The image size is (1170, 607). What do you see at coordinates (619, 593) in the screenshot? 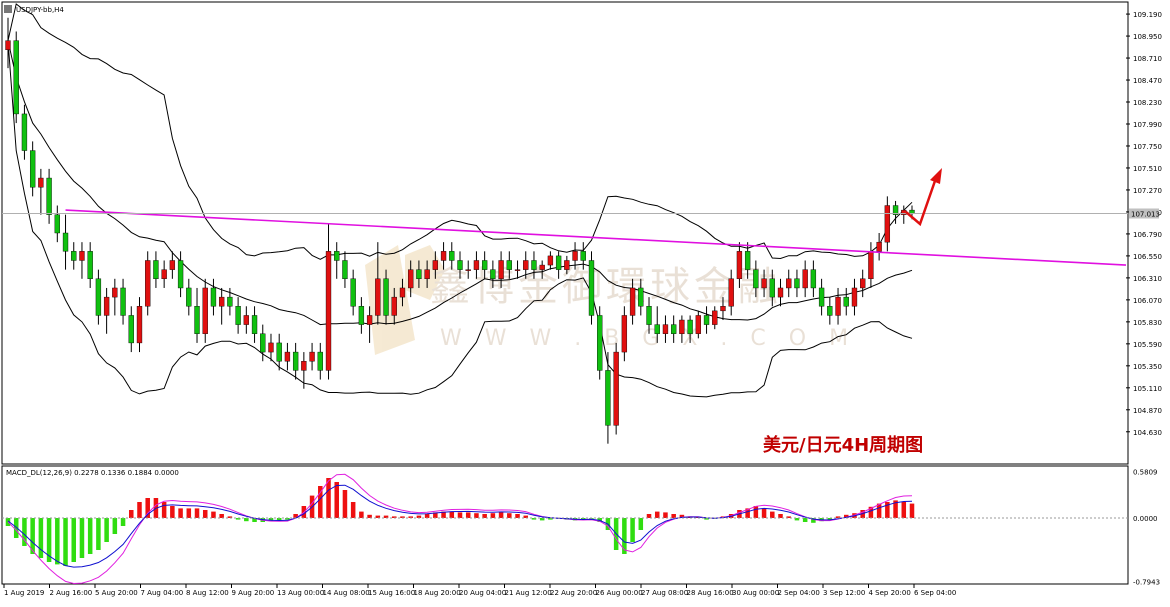
I see `time-tick-label: 26 Aug 00:00` at bounding box center [619, 593].